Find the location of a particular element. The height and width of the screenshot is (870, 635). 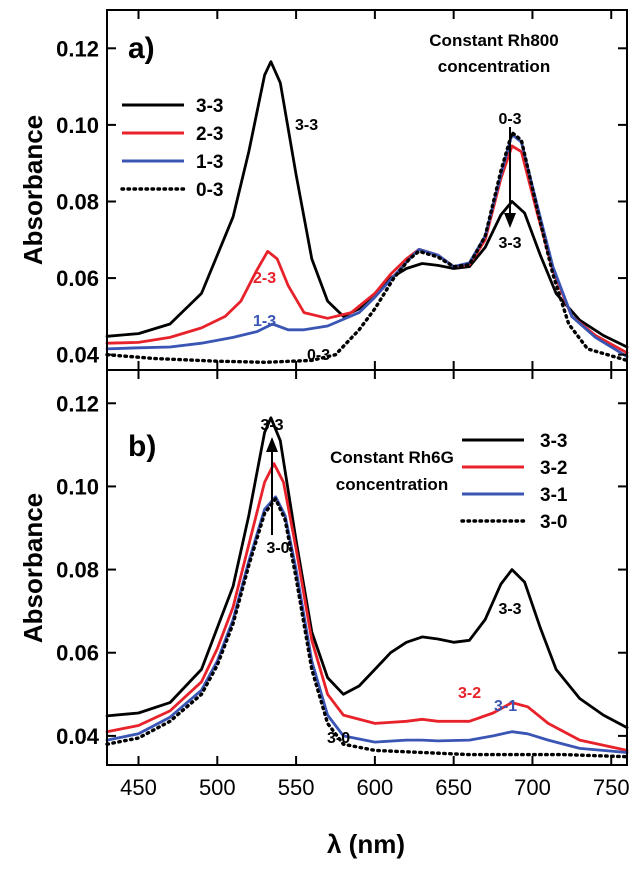

curve-label: 1-3 is located at coordinates (264, 321).